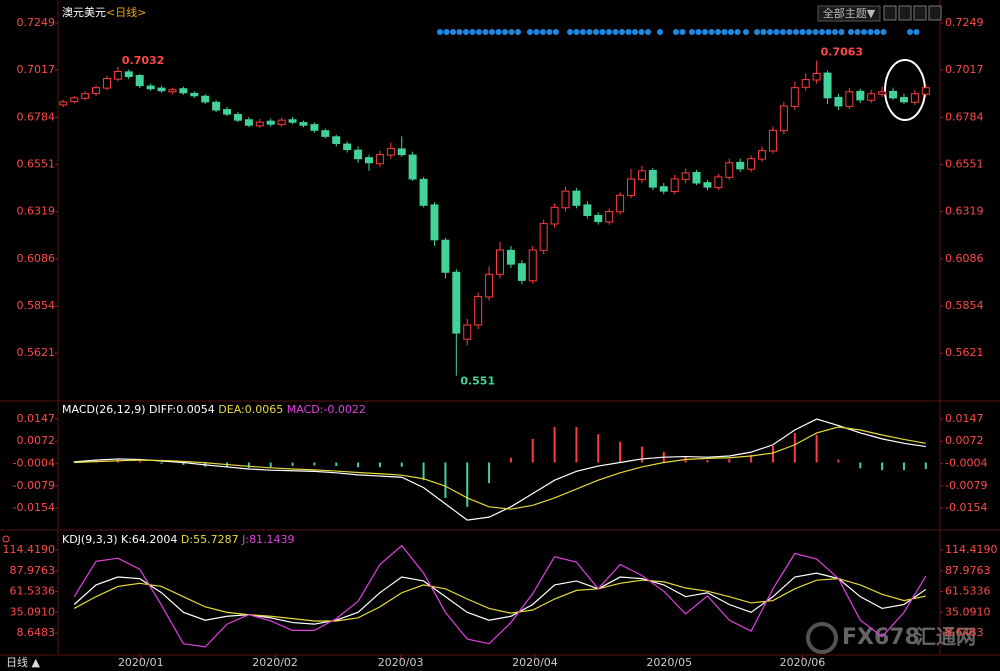 The height and width of the screenshot is (671, 1000). I want to click on theme-button, so click(849, 13).